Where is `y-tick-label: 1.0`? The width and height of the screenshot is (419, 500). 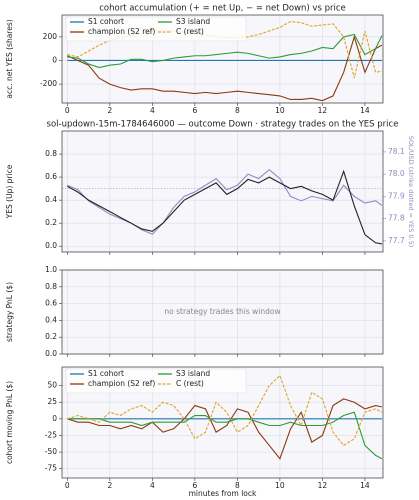
y-tick-label: 1.0 is located at coordinates (51, 269).